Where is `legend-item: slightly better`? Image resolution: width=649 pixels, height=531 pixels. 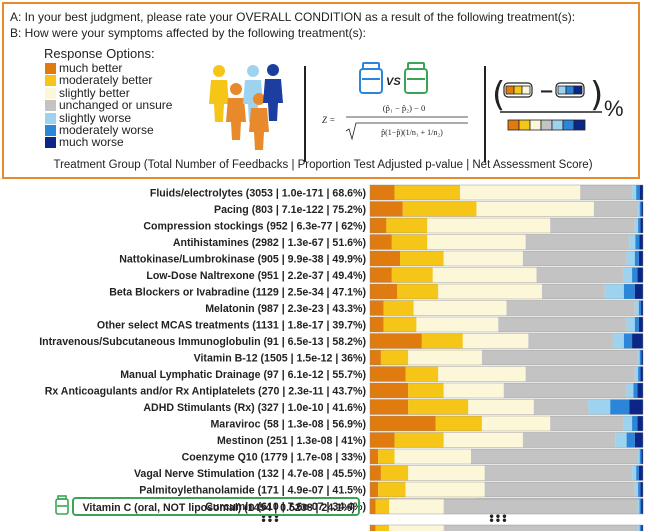
legend-item: slightly better is located at coordinates (145, 92).